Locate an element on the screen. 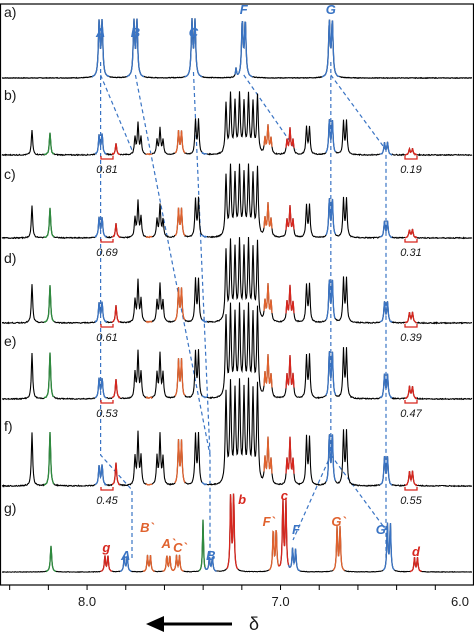  panel-label: g) is located at coordinates (10, 508).